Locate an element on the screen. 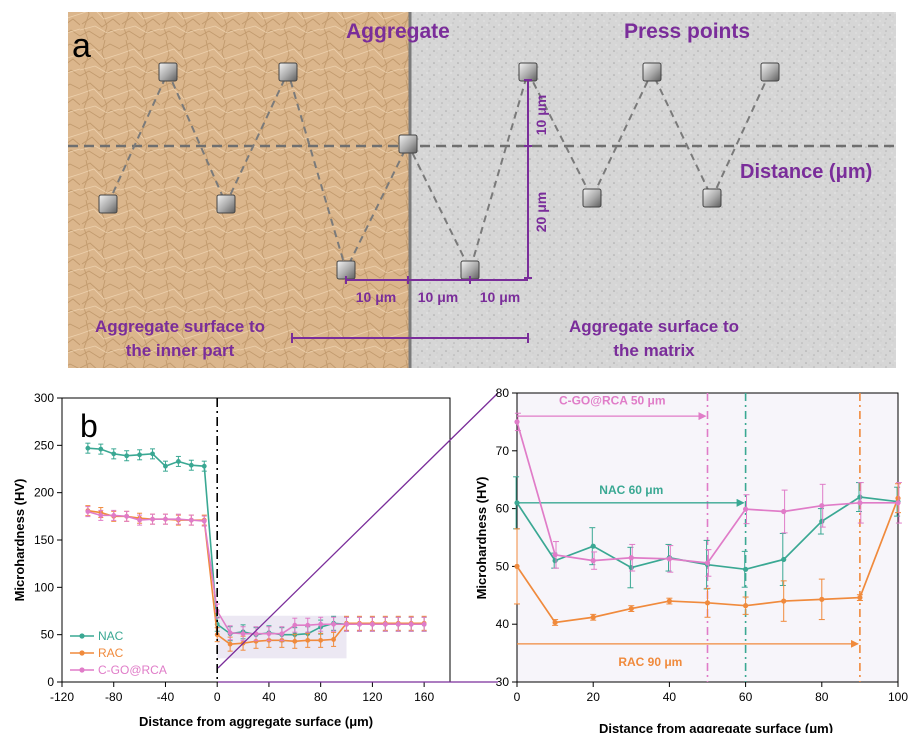  horizontal-10um-label-3: 10 μm is located at coordinates (500, 297).